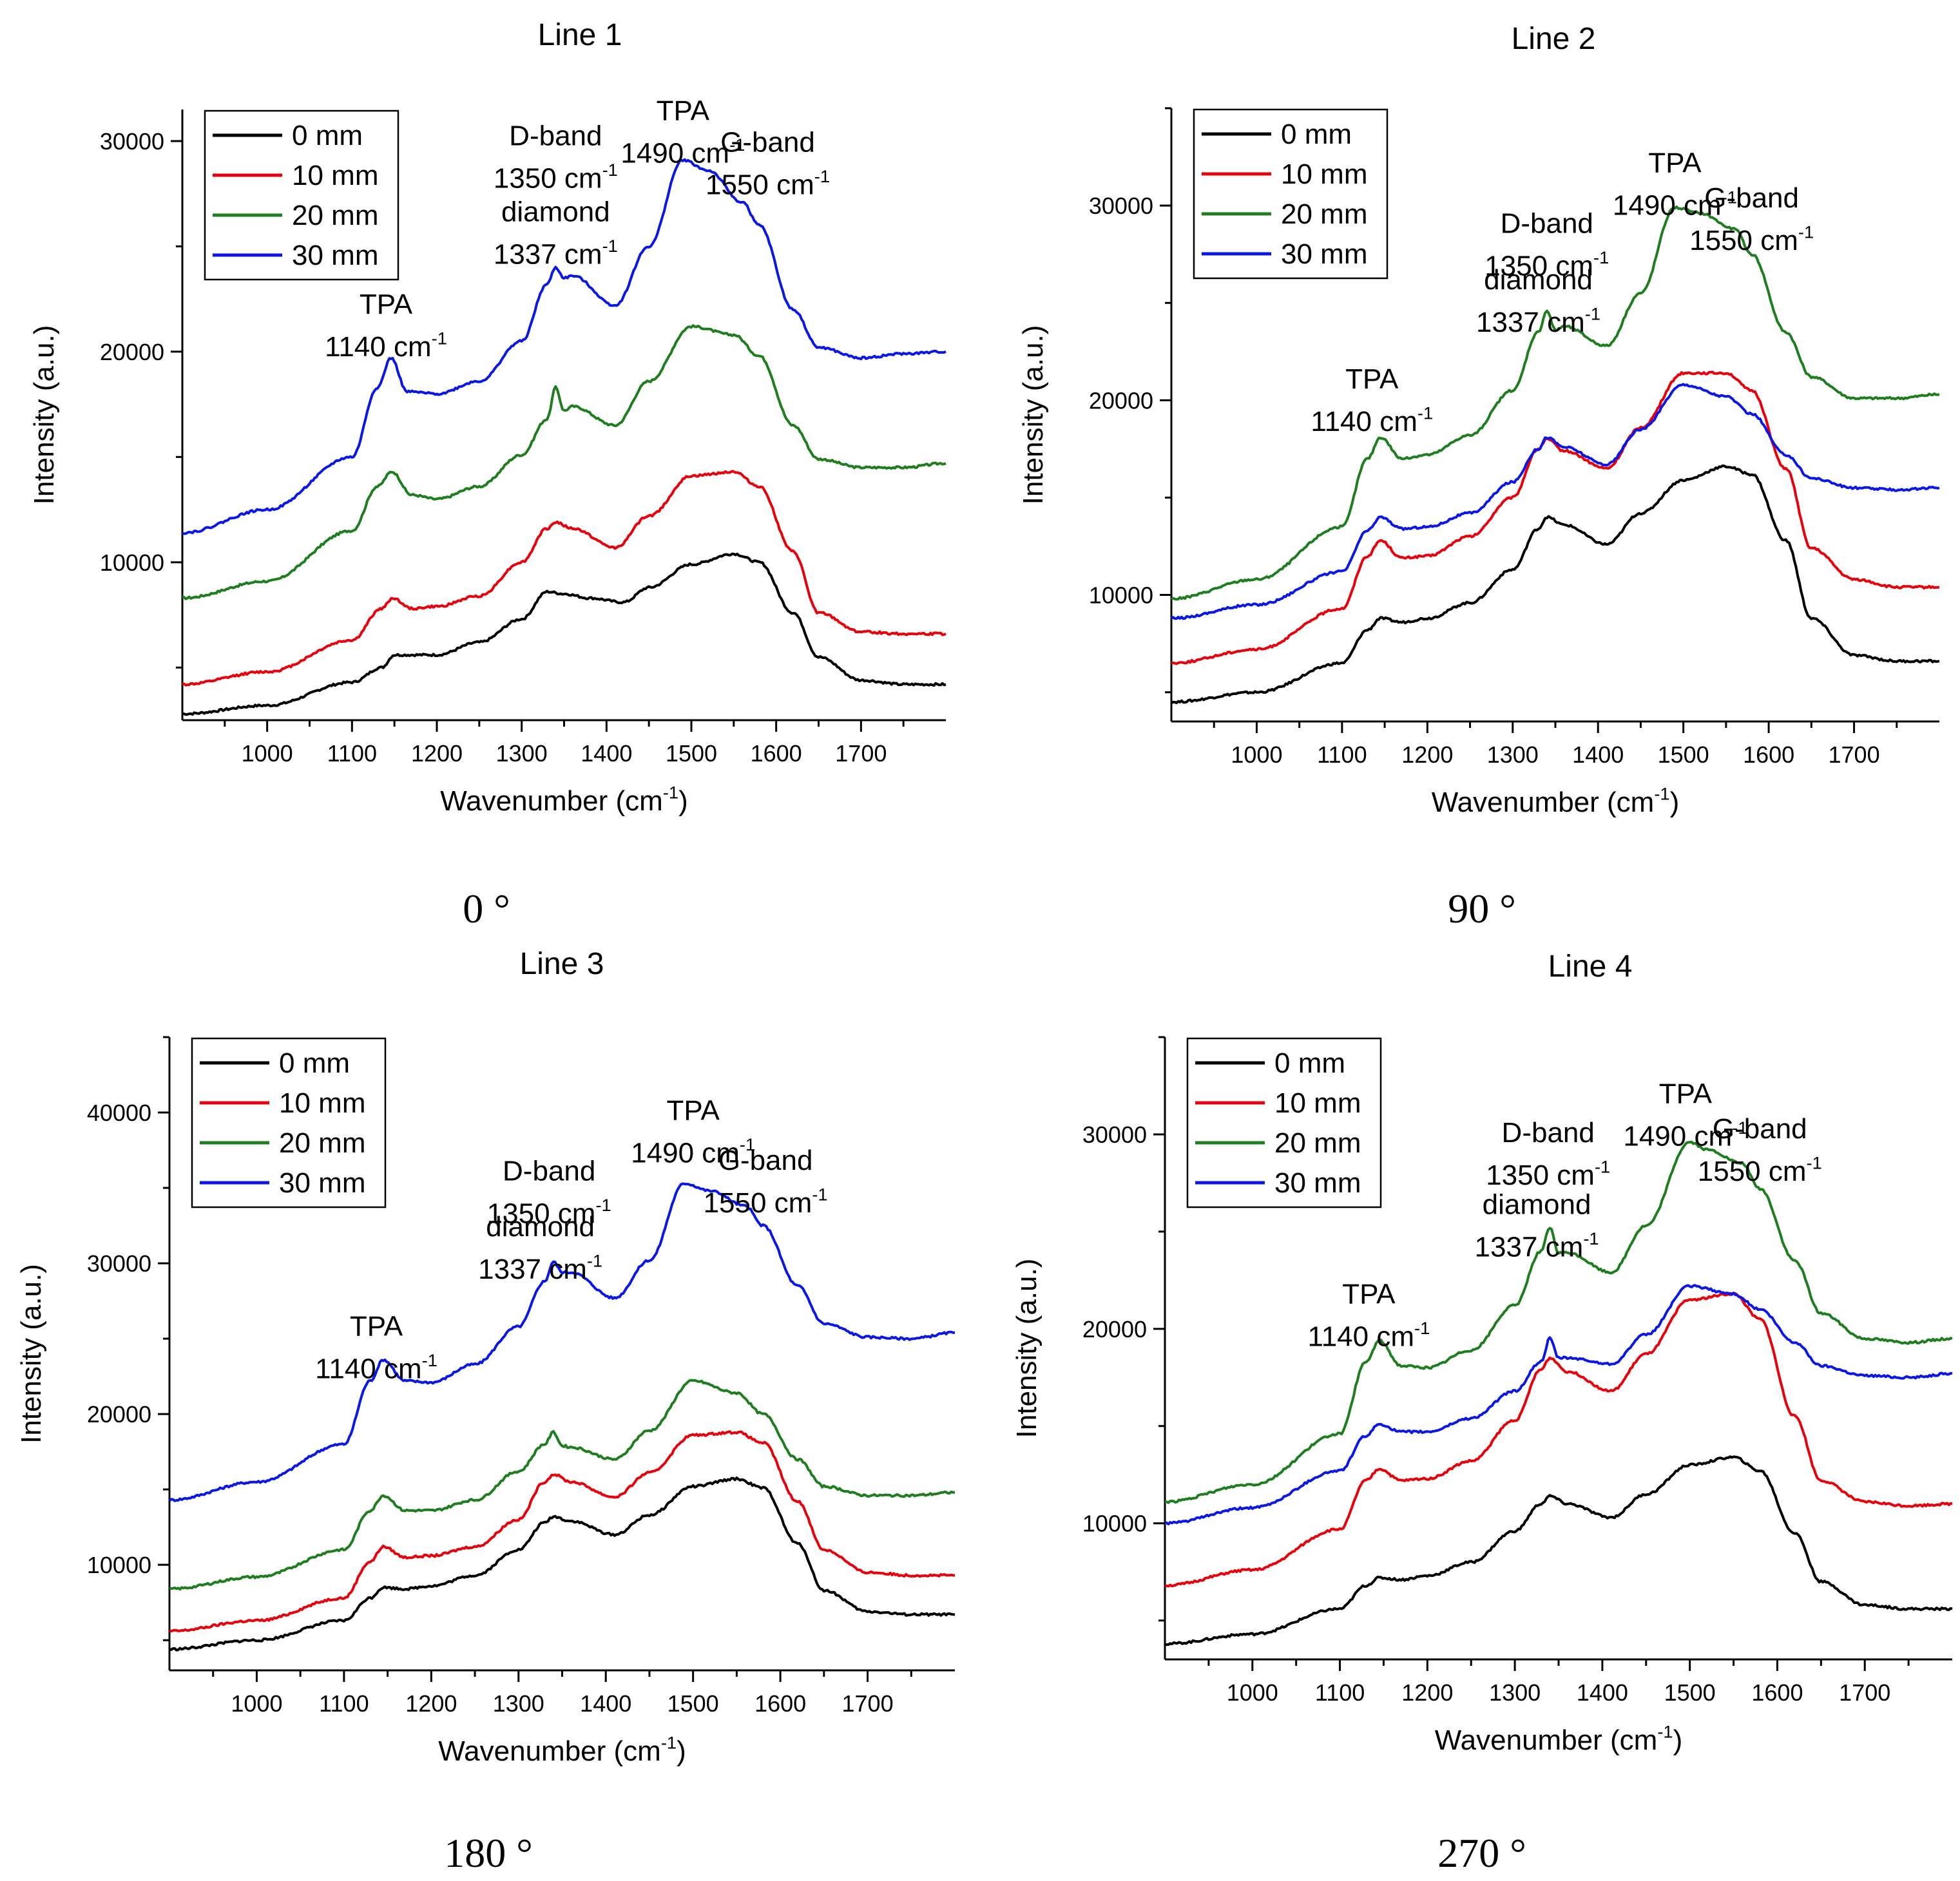  I want to click on chart-title: Line 1, so click(580, 35).